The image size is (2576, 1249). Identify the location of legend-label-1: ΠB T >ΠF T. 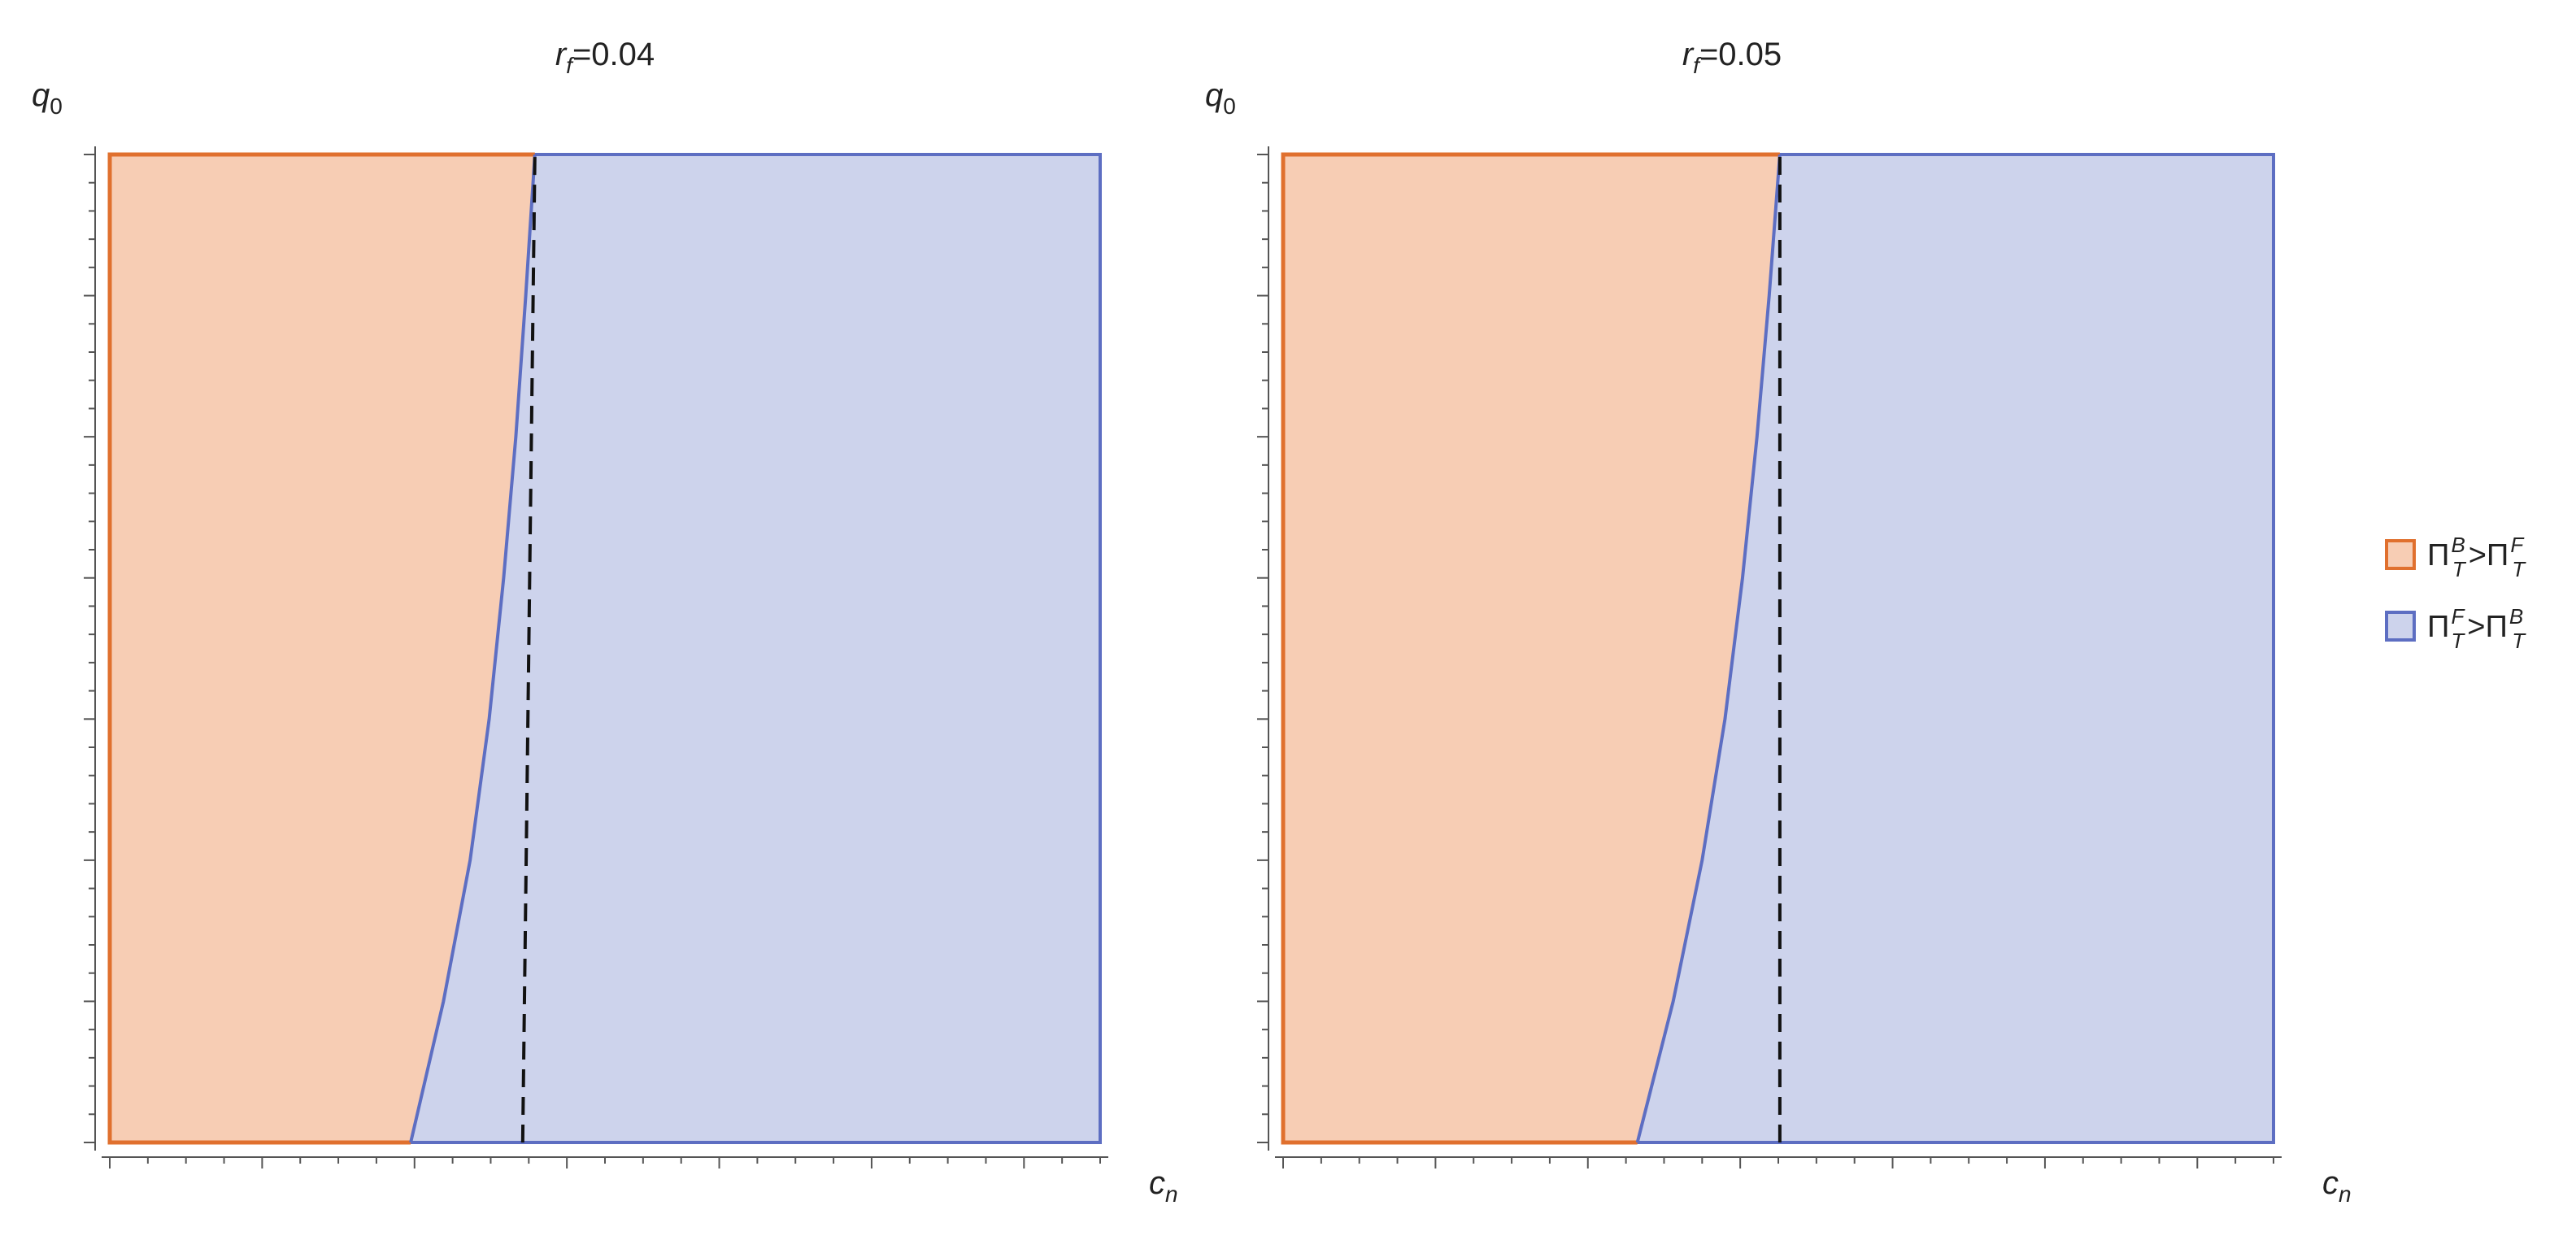
(2477, 557).